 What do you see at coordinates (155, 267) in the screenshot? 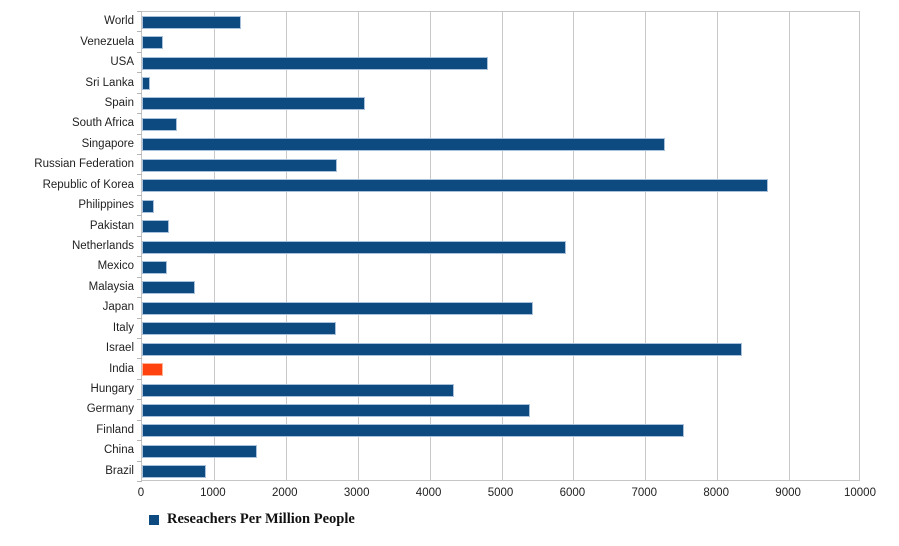
I see `bar-mexico` at bounding box center [155, 267].